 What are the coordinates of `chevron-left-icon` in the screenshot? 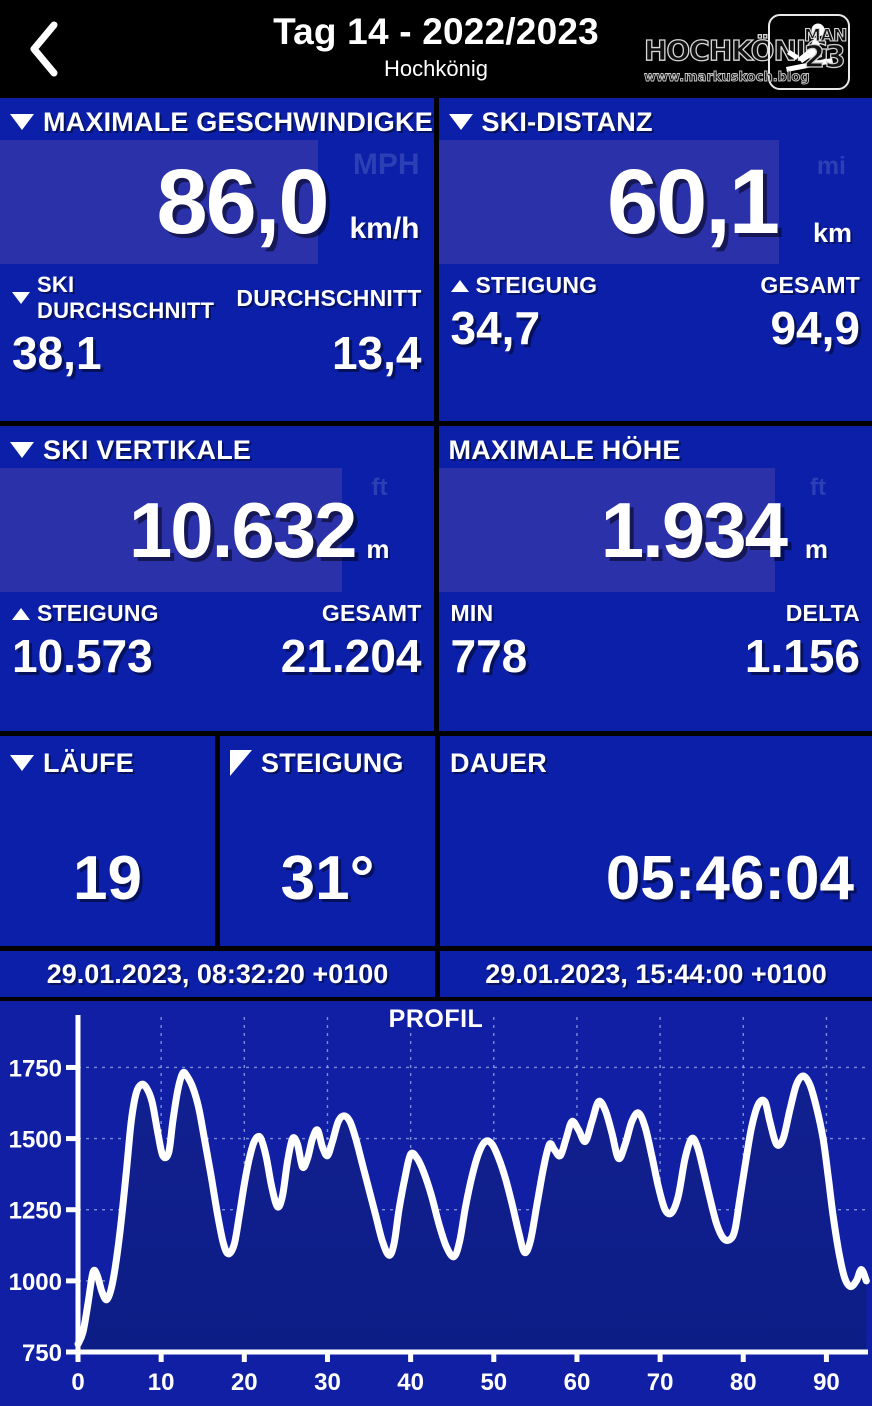 It's located at (44, 49).